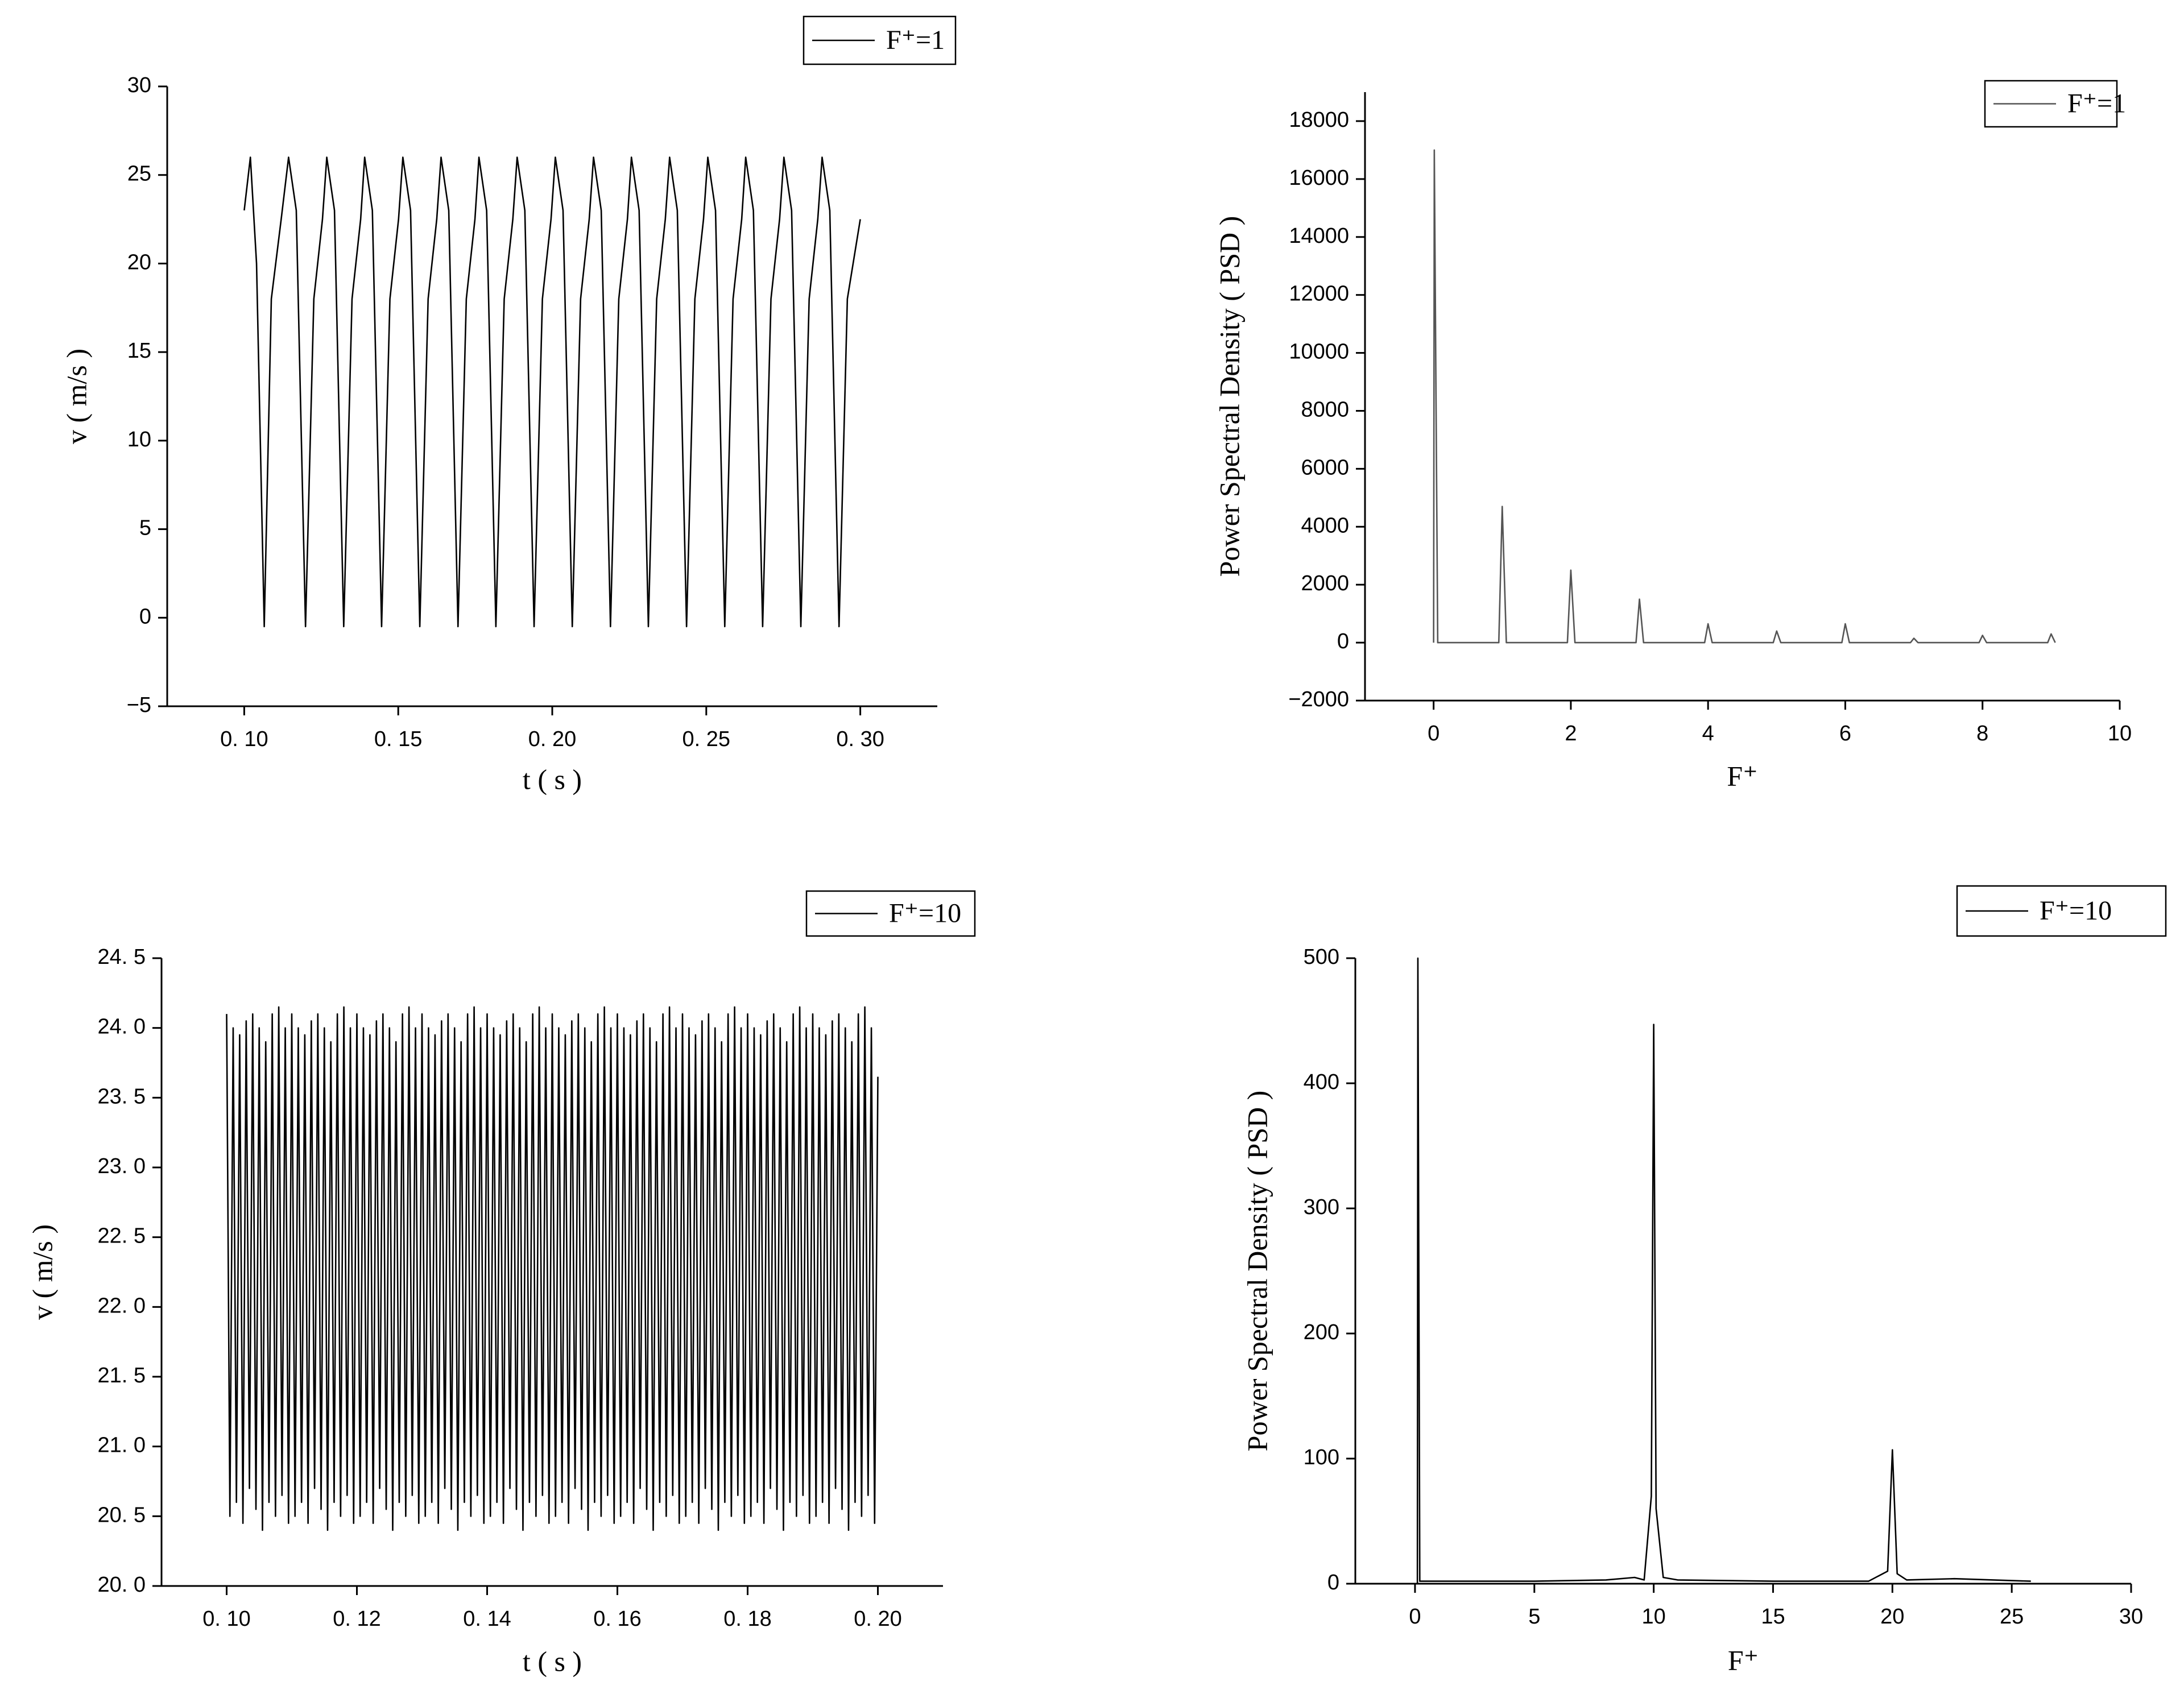 The height and width of the screenshot is (1698, 2184). I want to click on x-tick-label: 0. 30, so click(860, 739).